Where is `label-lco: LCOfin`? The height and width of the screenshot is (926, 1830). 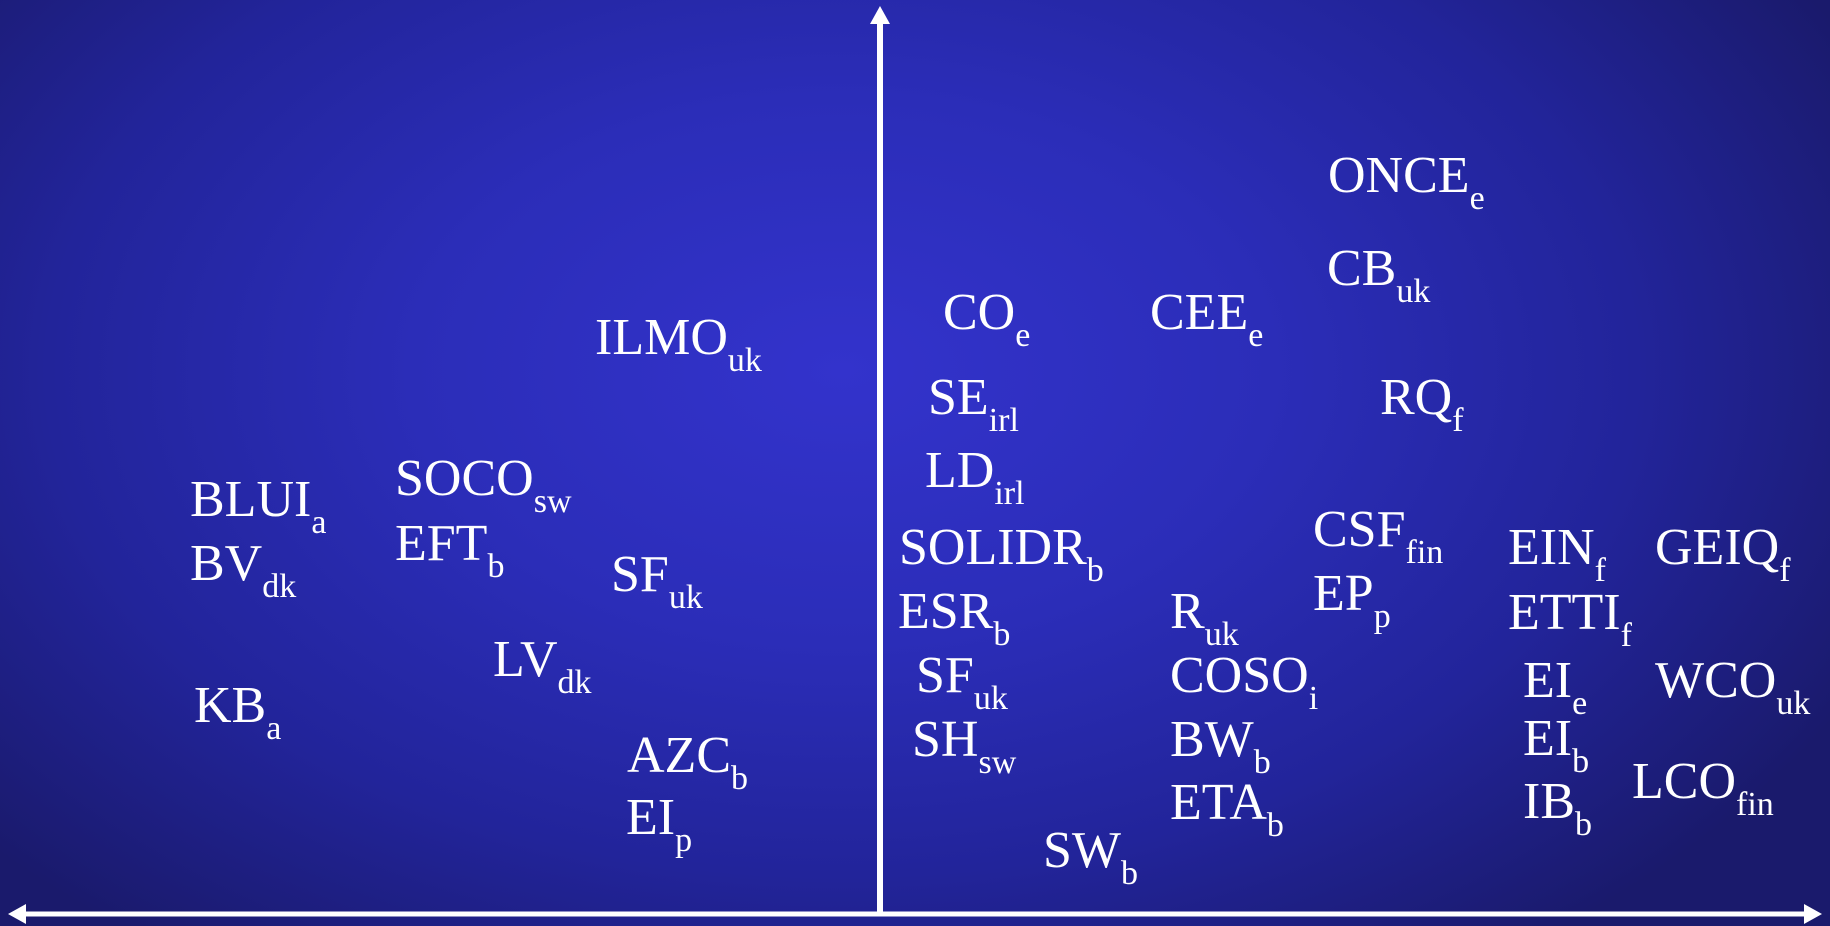
label-lco: LCOfin is located at coordinates (1703, 788).